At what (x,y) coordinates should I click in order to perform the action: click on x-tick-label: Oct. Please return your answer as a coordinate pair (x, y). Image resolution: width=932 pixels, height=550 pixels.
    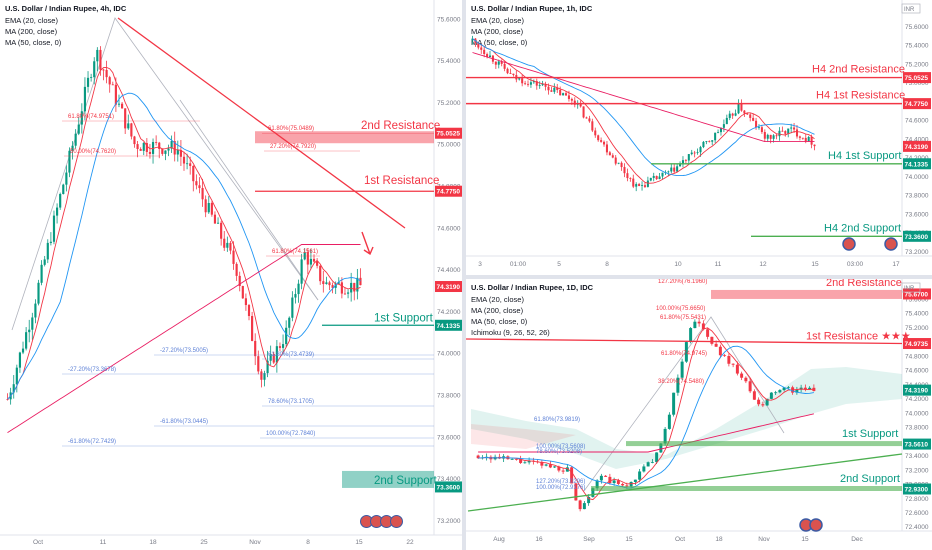
    Looking at the image, I should click on (38, 542).